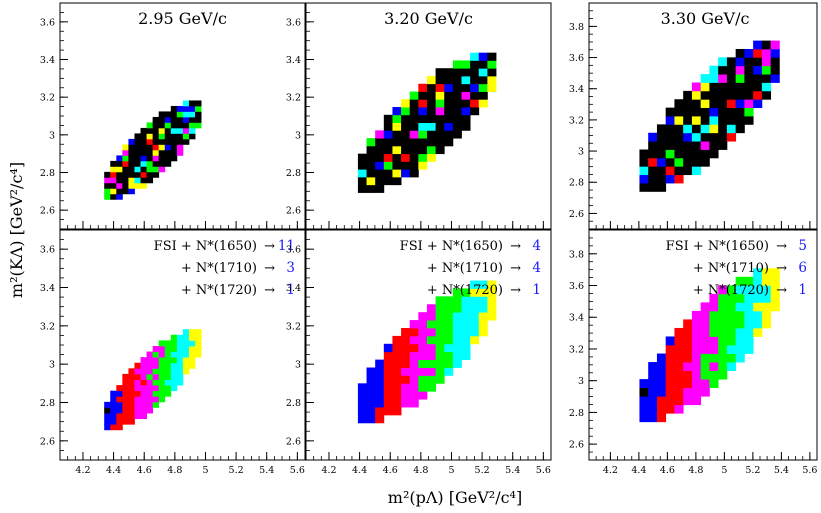 Image resolution: width=821 pixels, height=513 pixels. What do you see at coordinates (752, 470) in the screenshot?
I see `x-tick-label: 5.2` at bounding box center [752, 470].